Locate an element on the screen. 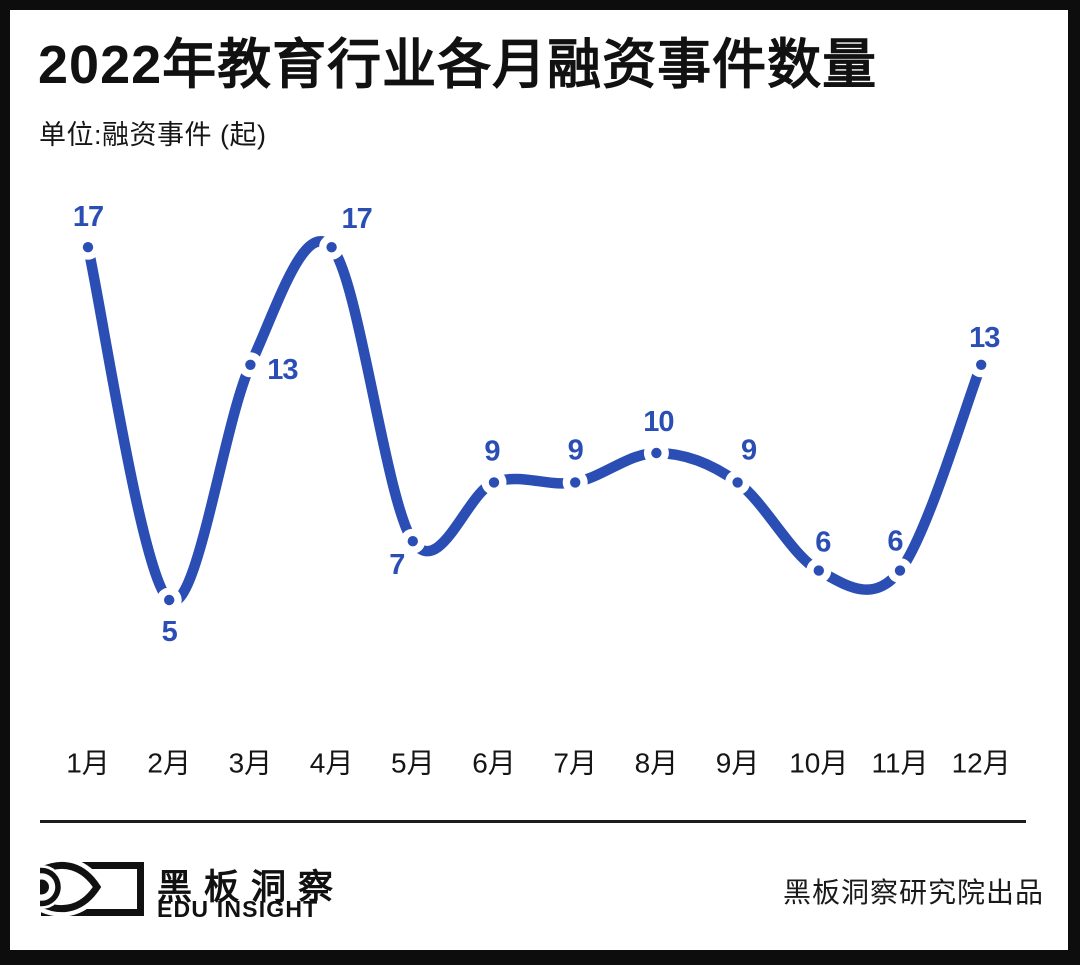 This screenshot has width=1080, height=965. x-axis-label: 12月 is located at coordinates (981, 763).